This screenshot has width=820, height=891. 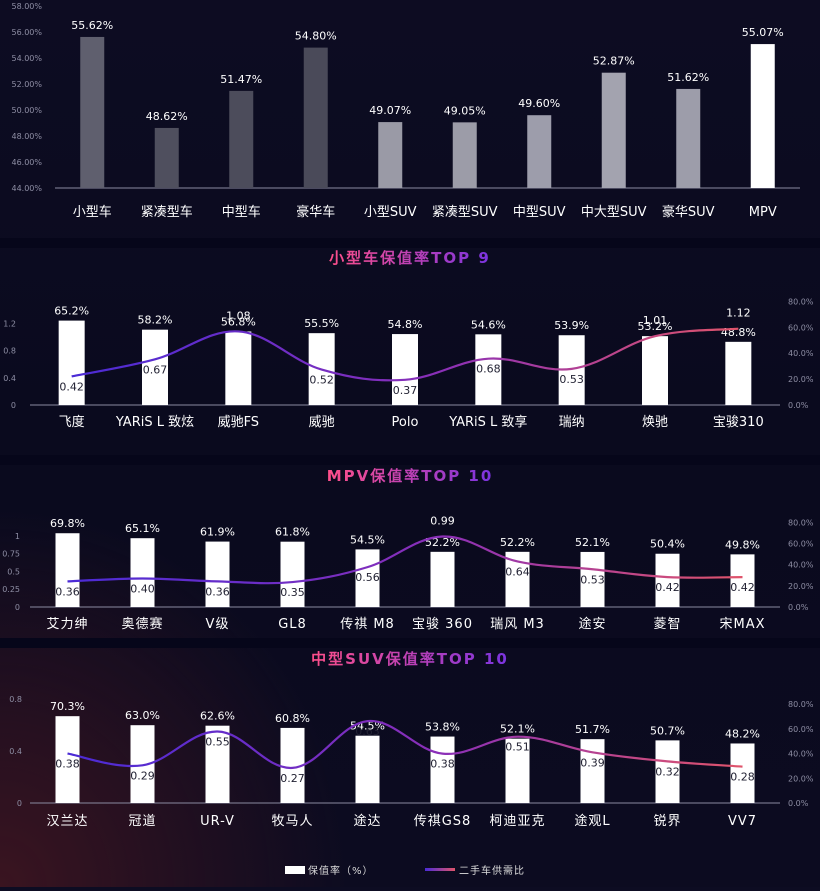 I want to click on bar-value-label: 55.62%, so click(x=92, y=25).